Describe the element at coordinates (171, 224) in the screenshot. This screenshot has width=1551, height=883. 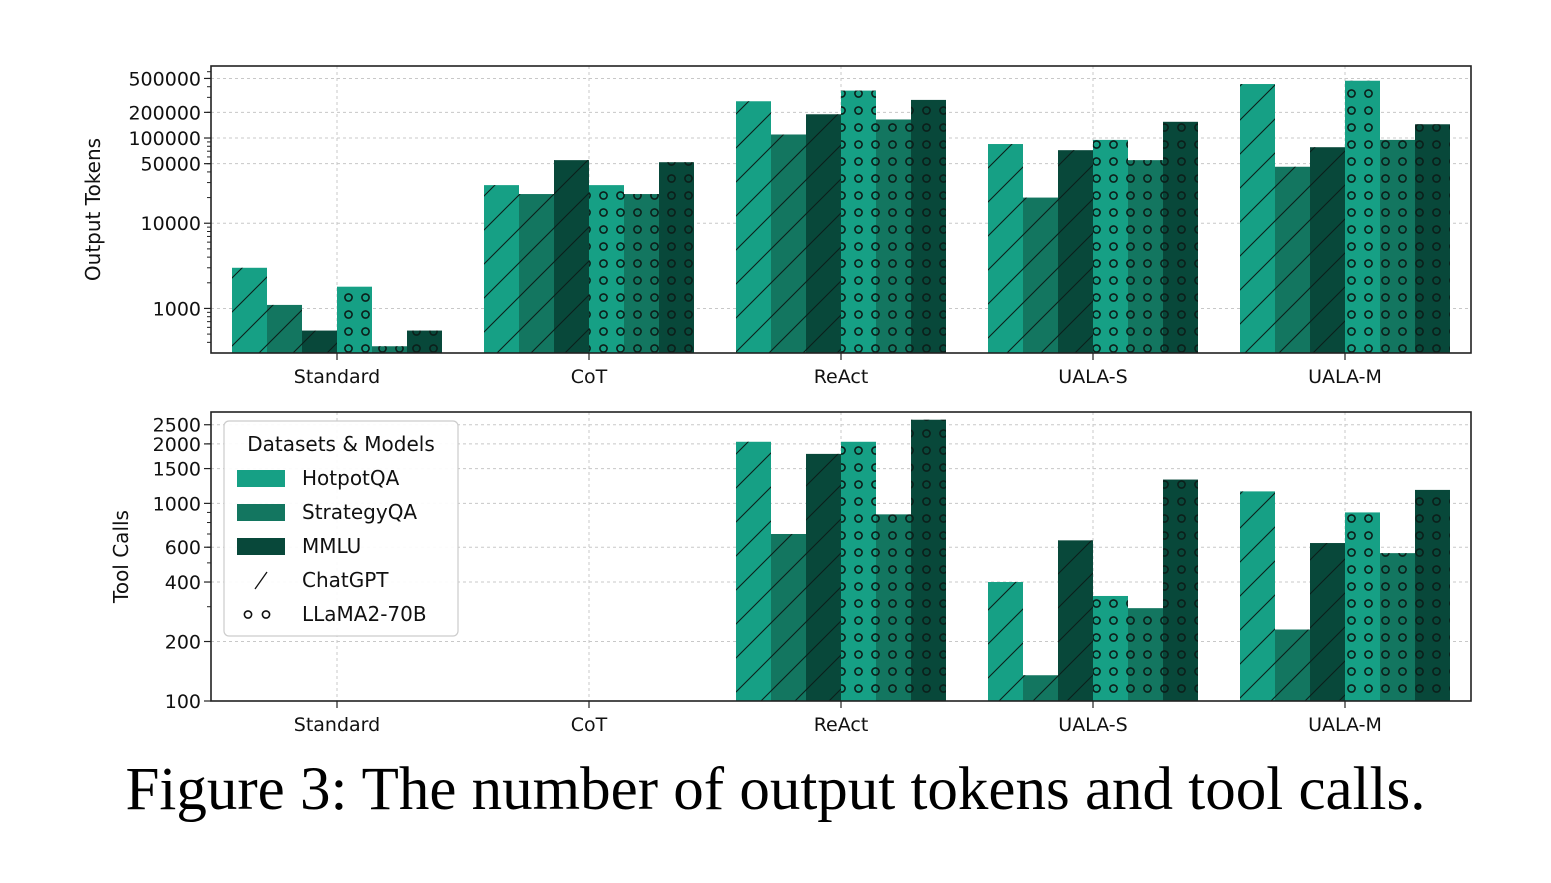
I see `output-tokens-ytick-label: 10000` at that location.